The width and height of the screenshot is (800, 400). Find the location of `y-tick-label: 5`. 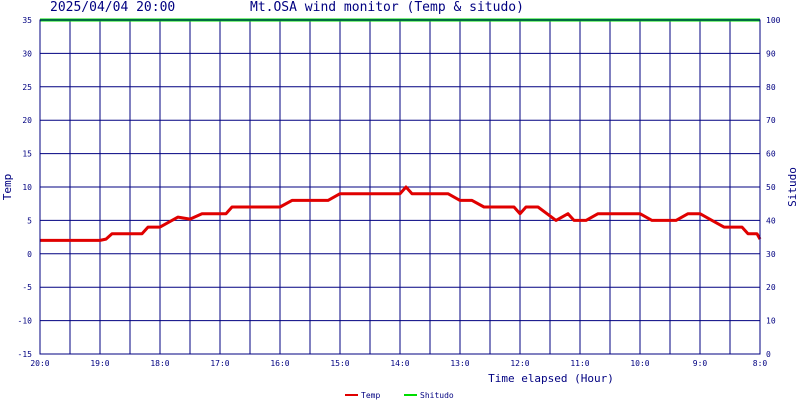

y-tick-label: 5 is located at coordinates (29, 220).